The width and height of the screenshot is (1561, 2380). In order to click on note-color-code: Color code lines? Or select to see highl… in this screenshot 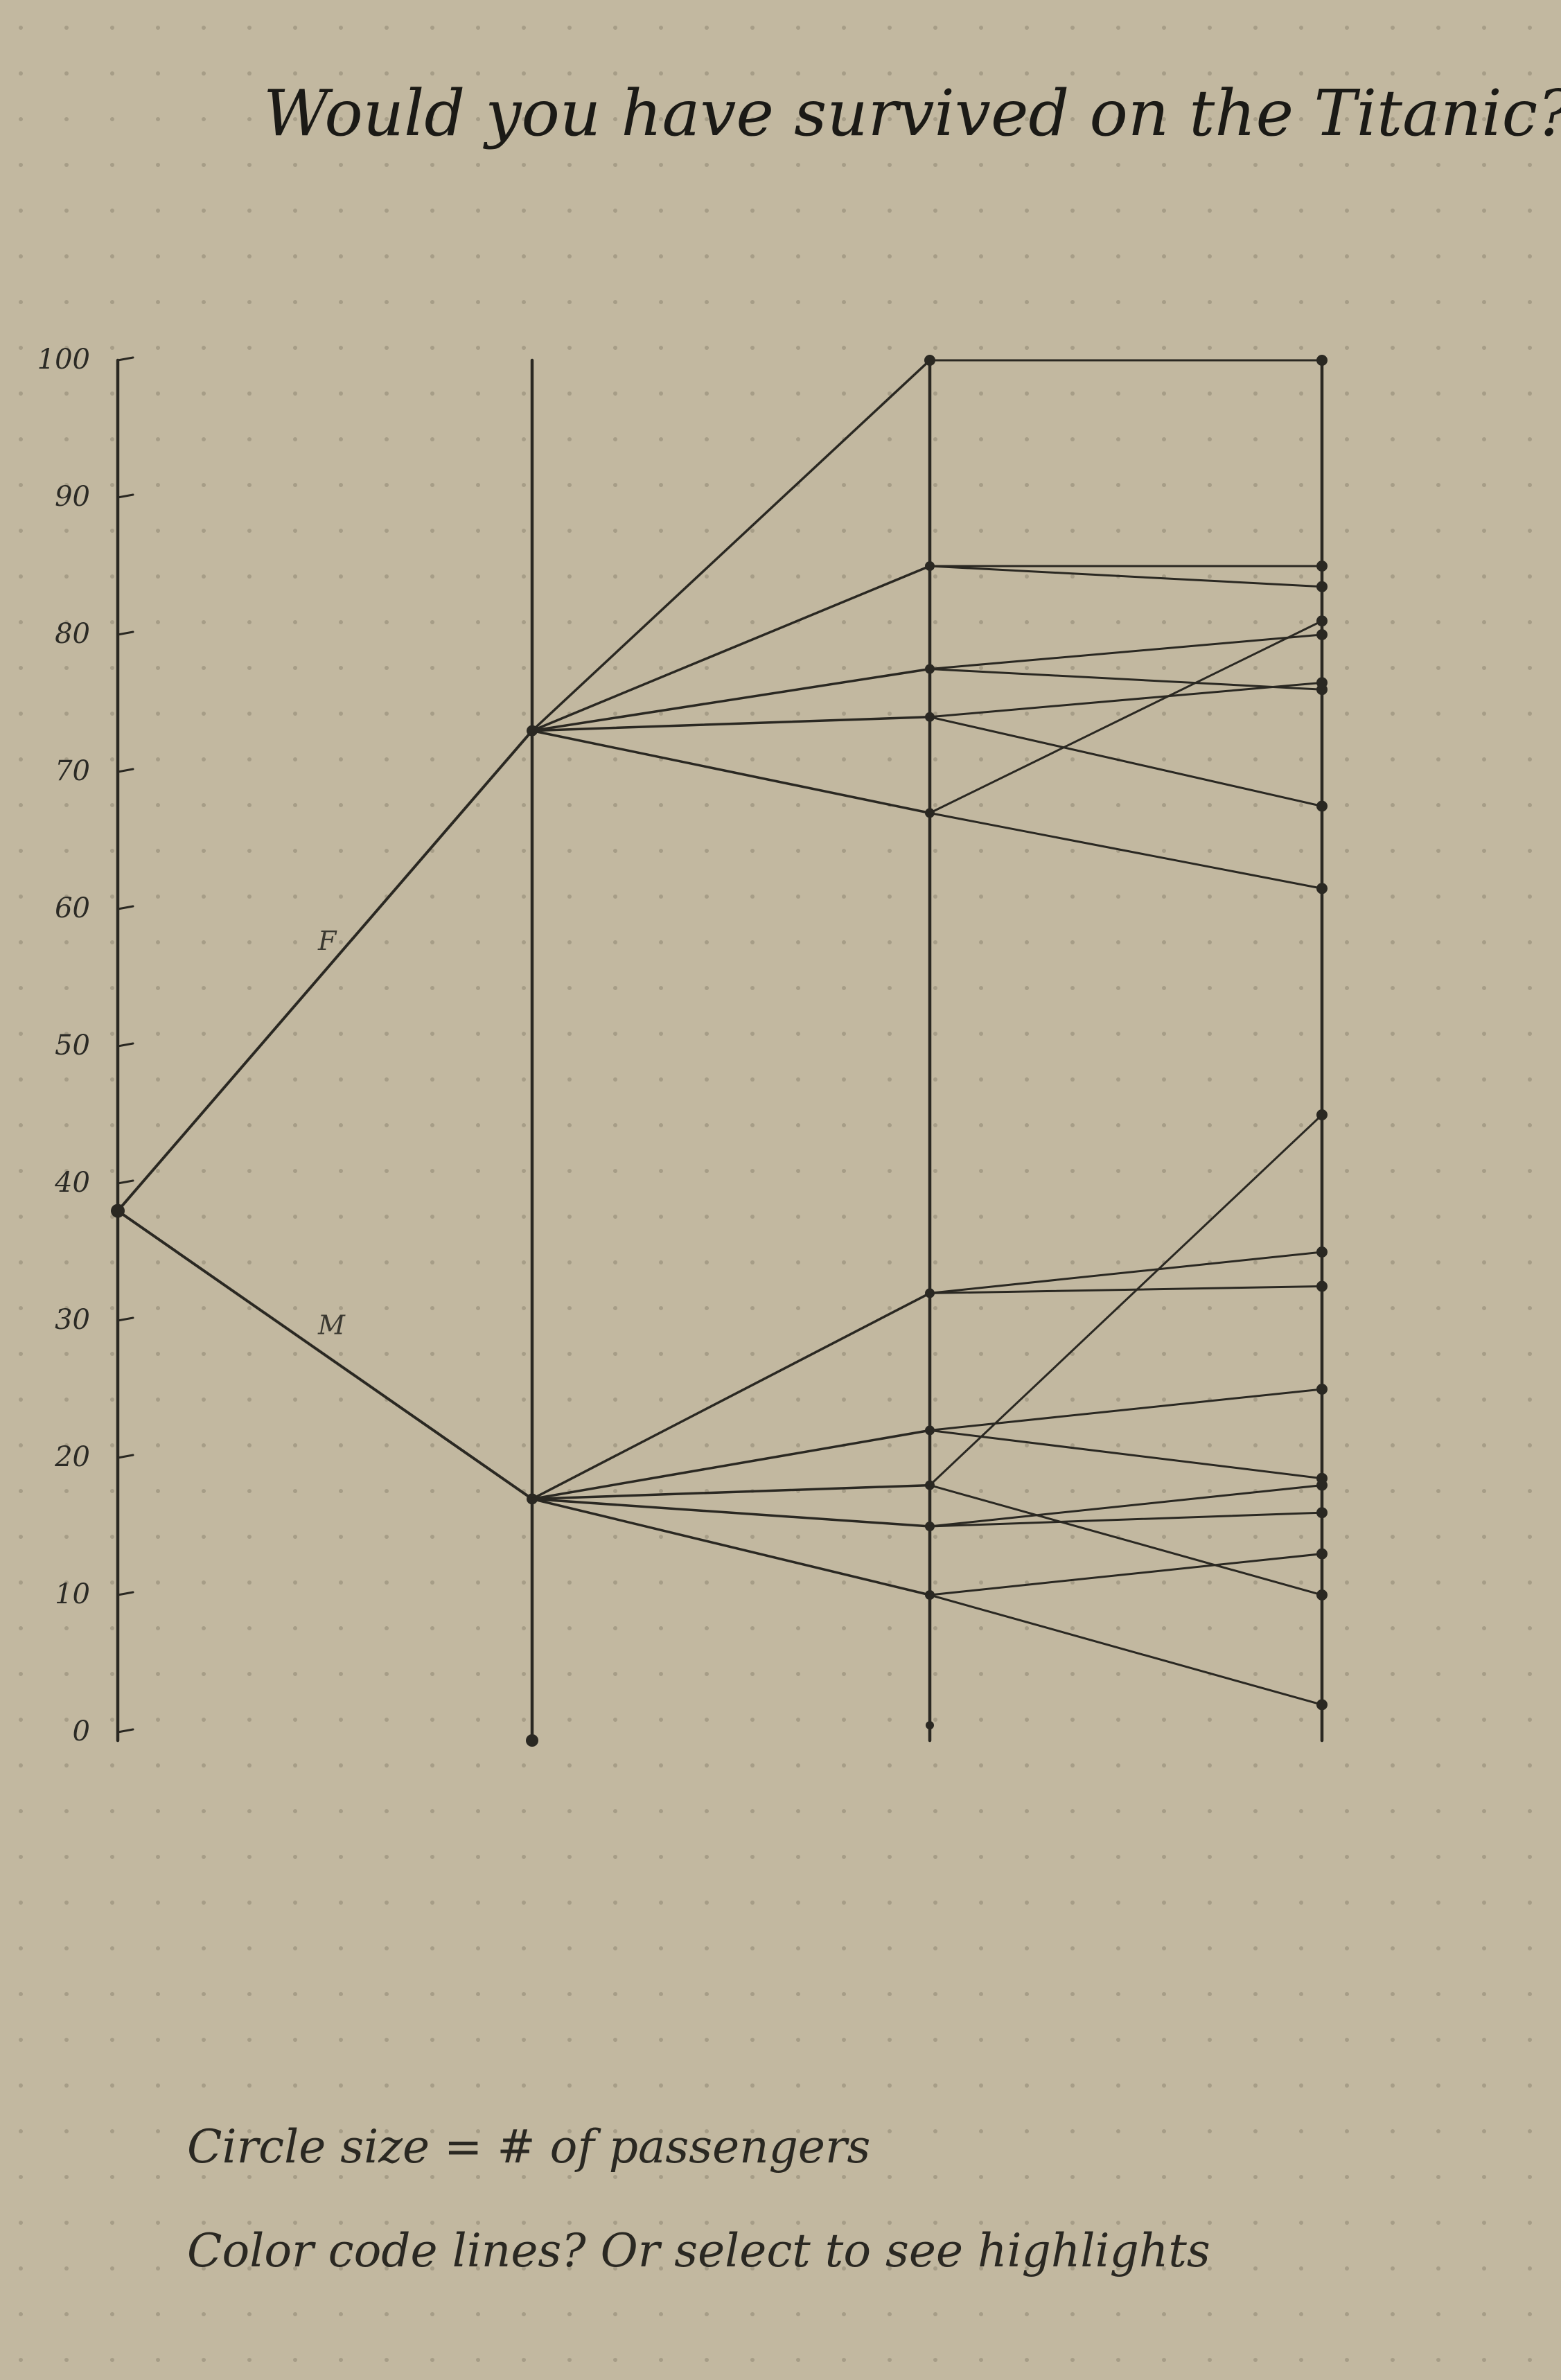, I will do `click(698, 2250)`.